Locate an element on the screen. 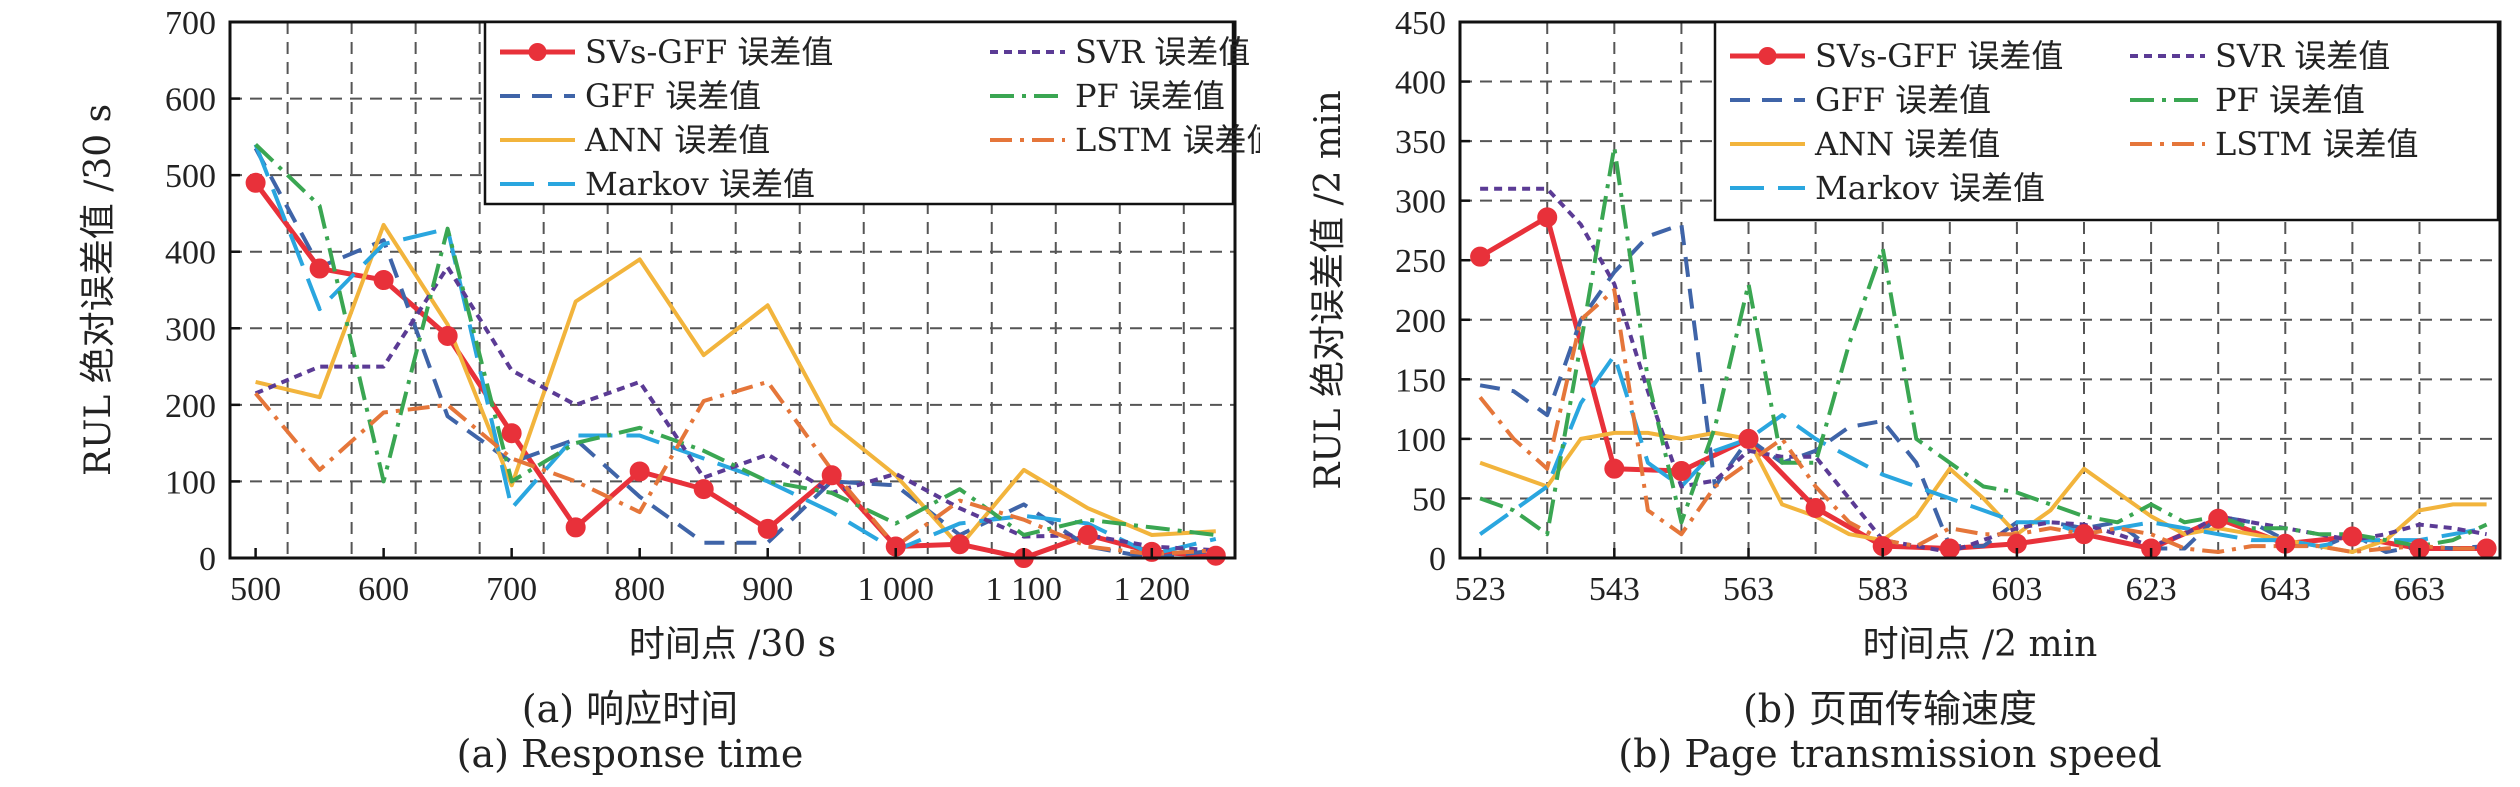 The height and width of the screenshot is (787, 2520). chart-a-x-tick-label: 800 is located at coordinates (639, 589).